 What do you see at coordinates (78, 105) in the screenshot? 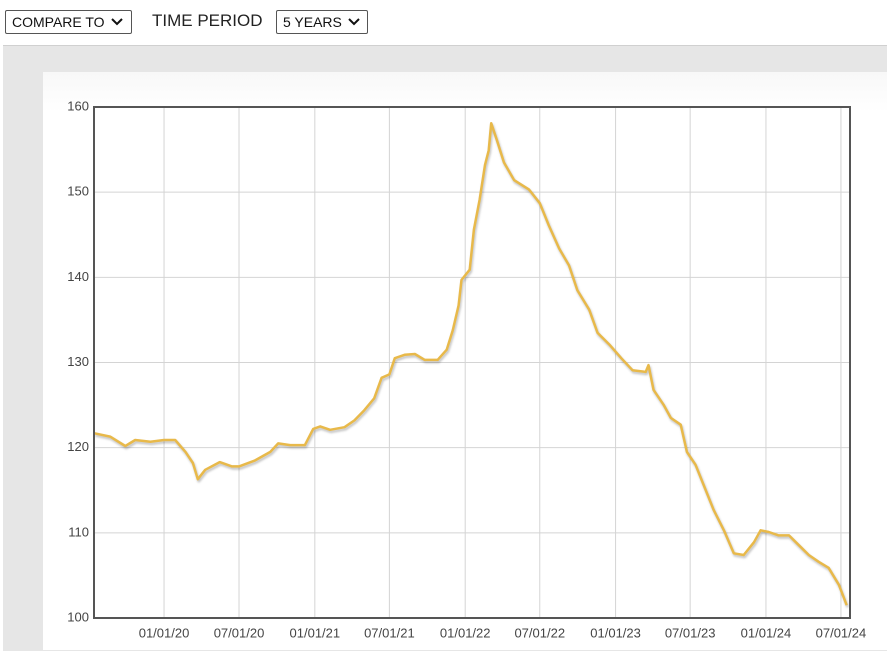
I see `y-tick-label: 160` at bounding box center [78, 105].